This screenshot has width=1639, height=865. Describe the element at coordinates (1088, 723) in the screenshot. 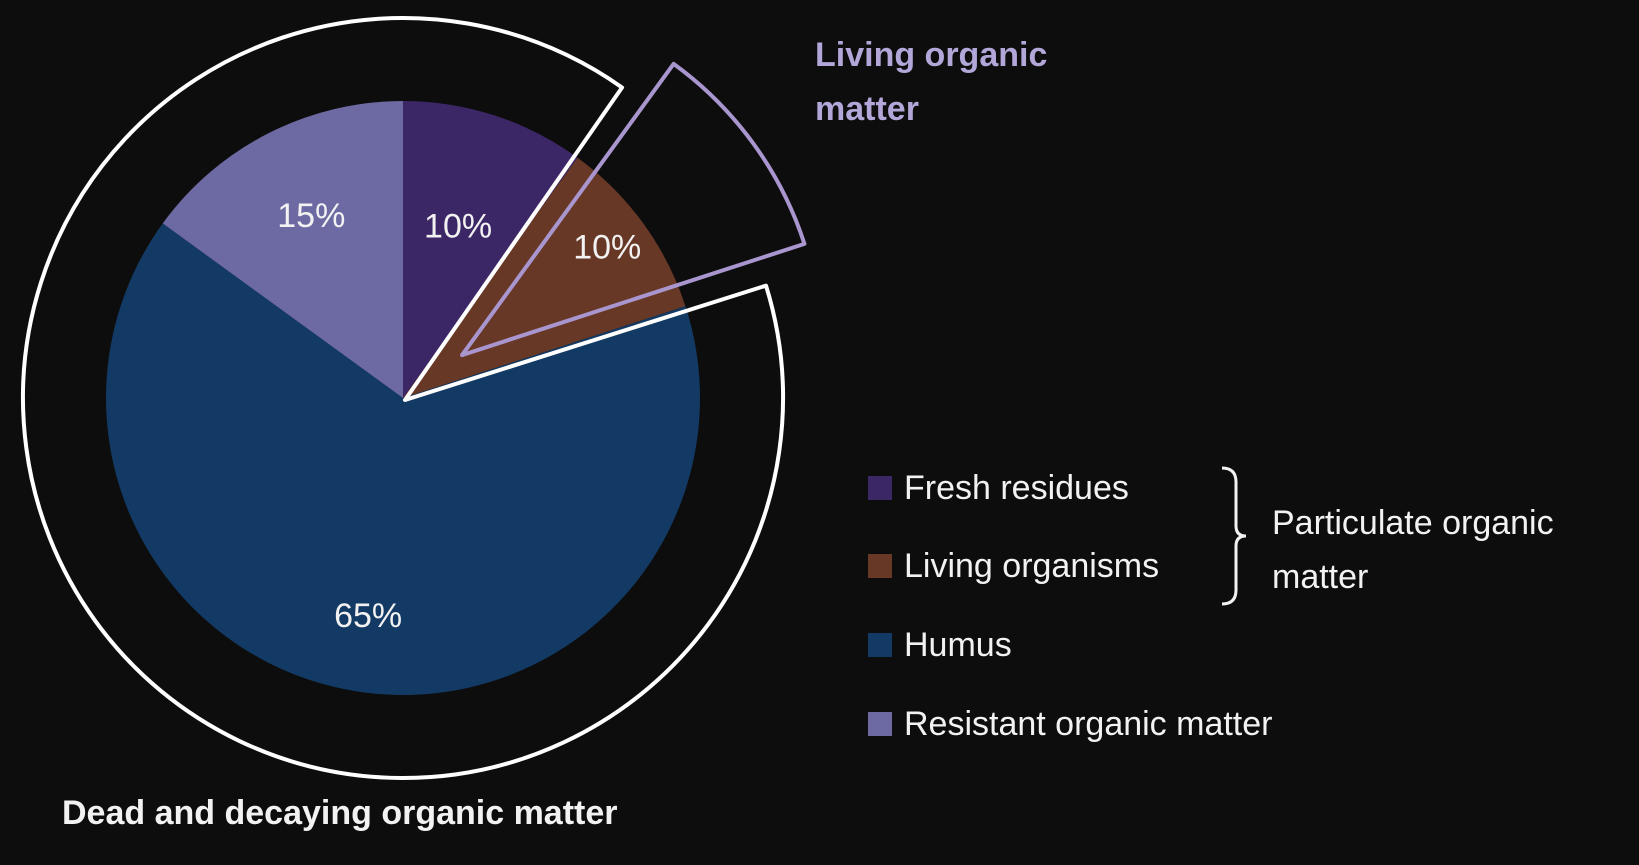

I see `legend-label-resistant-organic-matter: Resistant organic matter` at that location.